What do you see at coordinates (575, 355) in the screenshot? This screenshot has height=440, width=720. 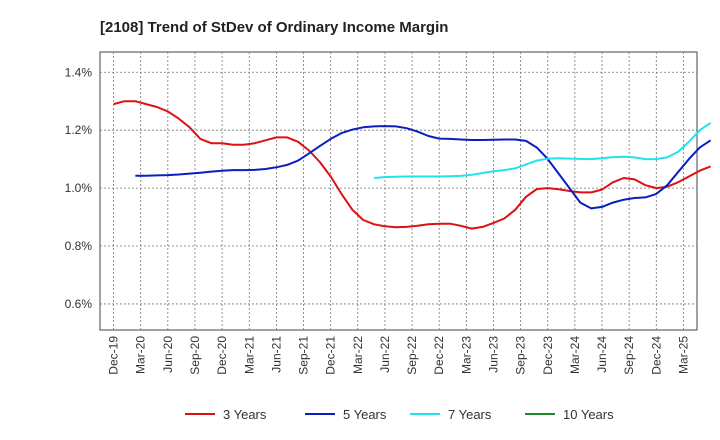 I see `x-tick-label: Mar-24` at bounding box center [575, 355].